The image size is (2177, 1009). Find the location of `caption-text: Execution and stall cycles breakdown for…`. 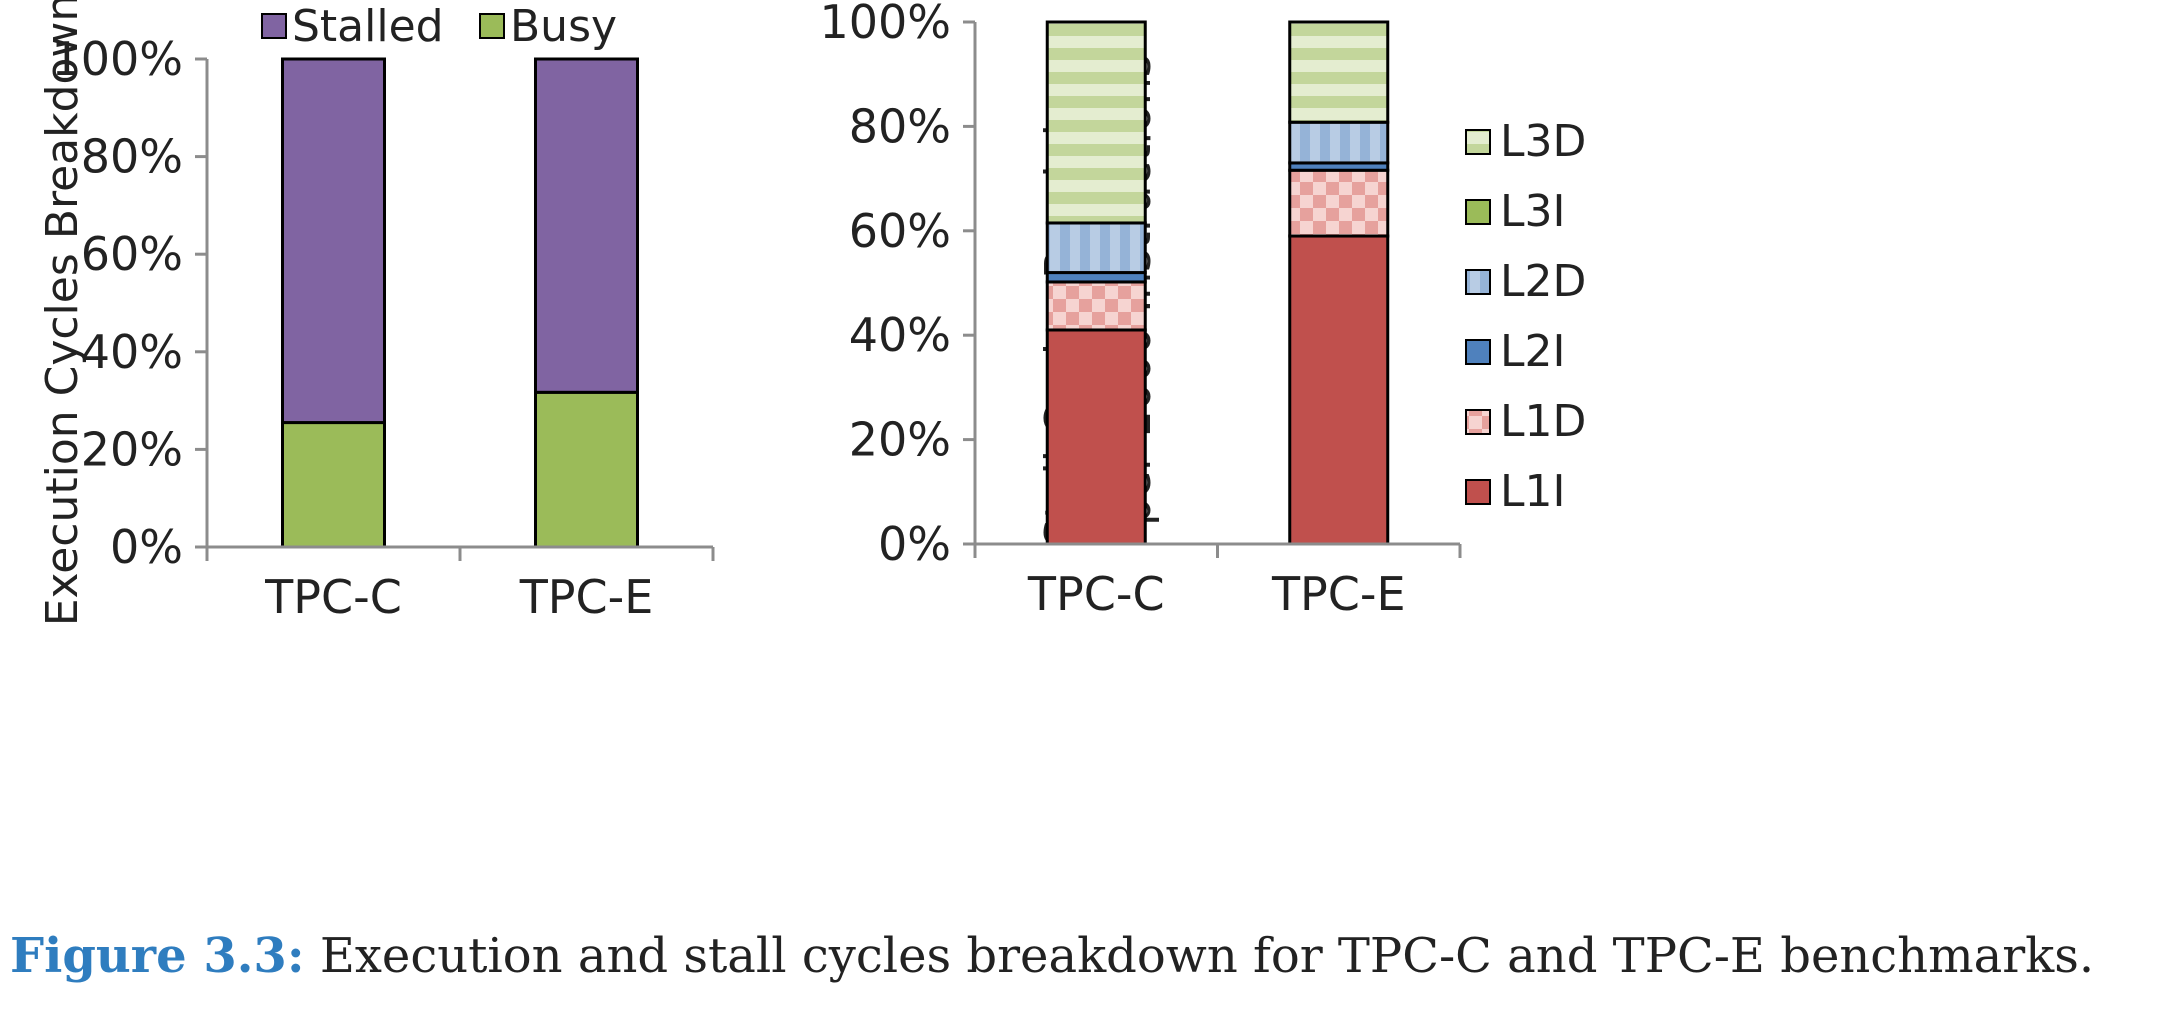

caption-text: Execution and stall cycles breakdown for… is located at coordinates (1207, 956).